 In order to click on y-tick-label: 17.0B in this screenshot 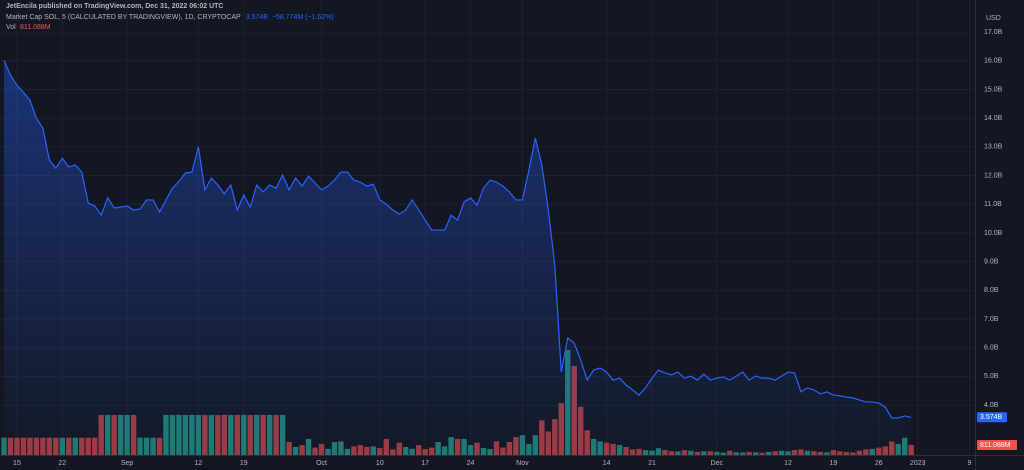, I will do `click(993, 32)`.